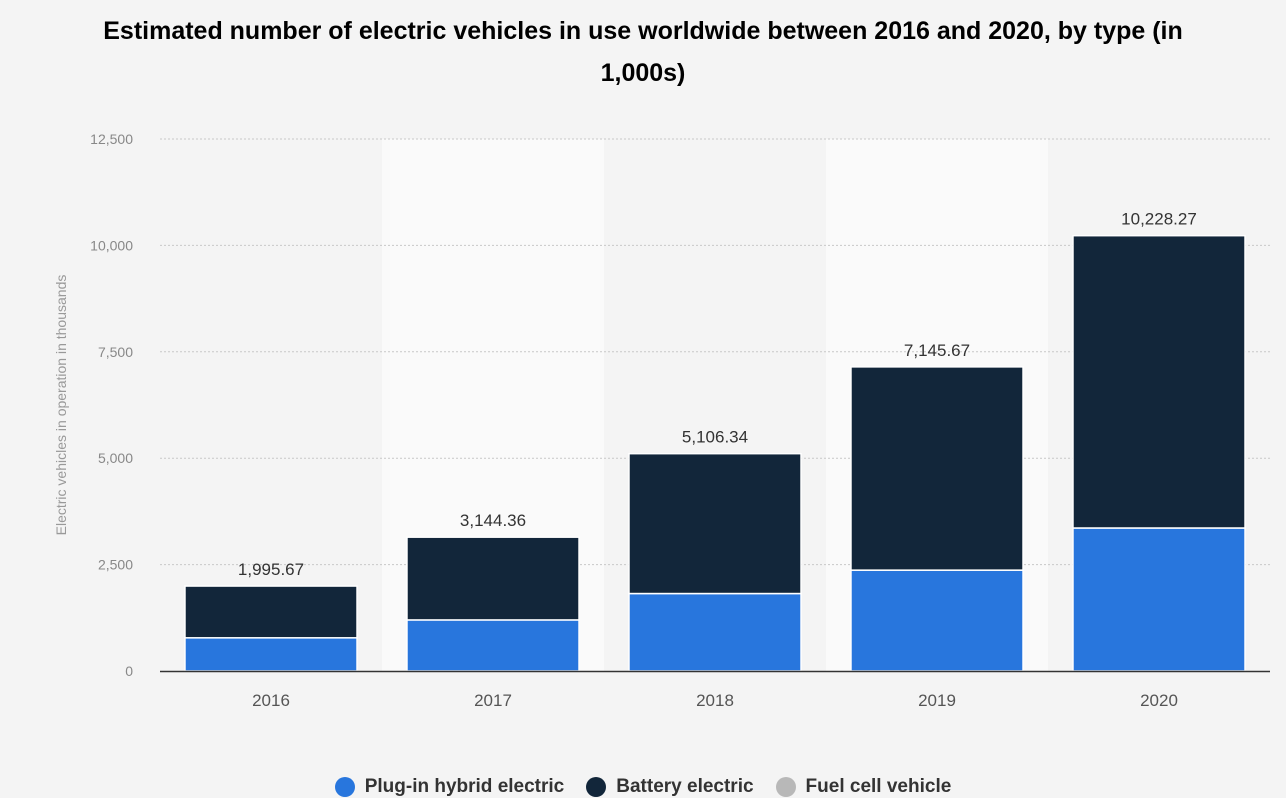 The height and width of the screenshot is (798, 1286). I want to click on legend-item-fuel-cell: Fuel cell vehicle, so click(863, 787).